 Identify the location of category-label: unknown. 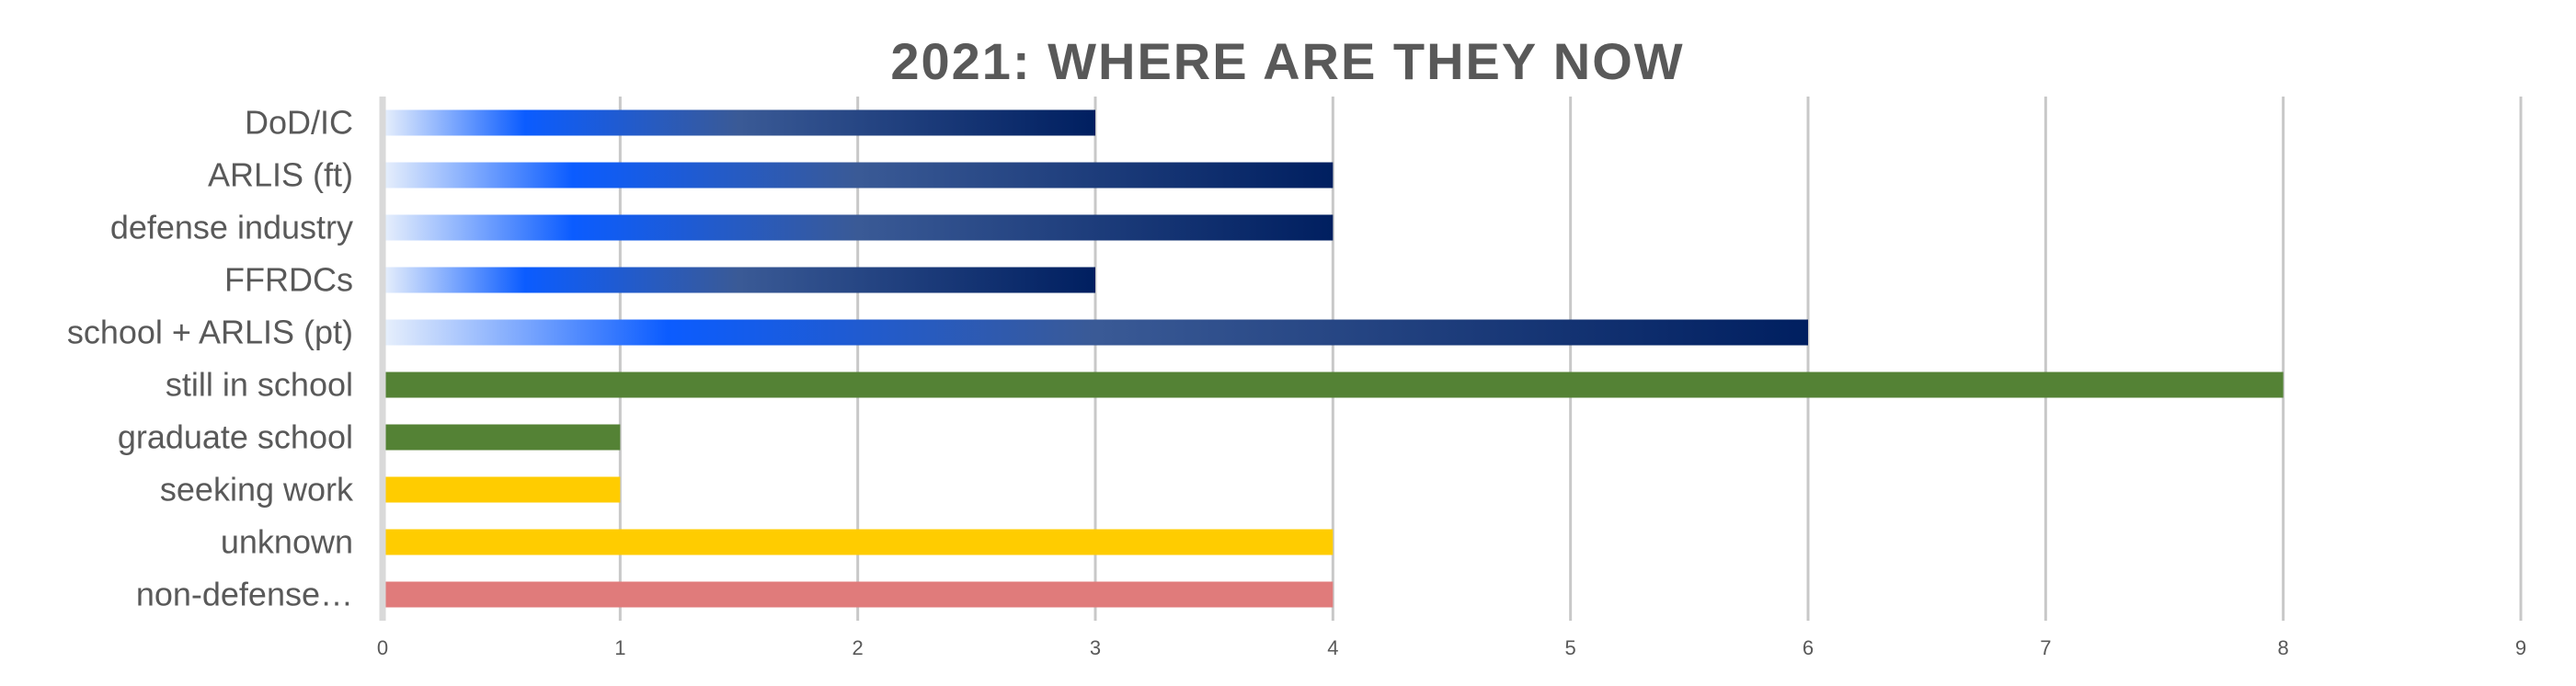
(287, 542).